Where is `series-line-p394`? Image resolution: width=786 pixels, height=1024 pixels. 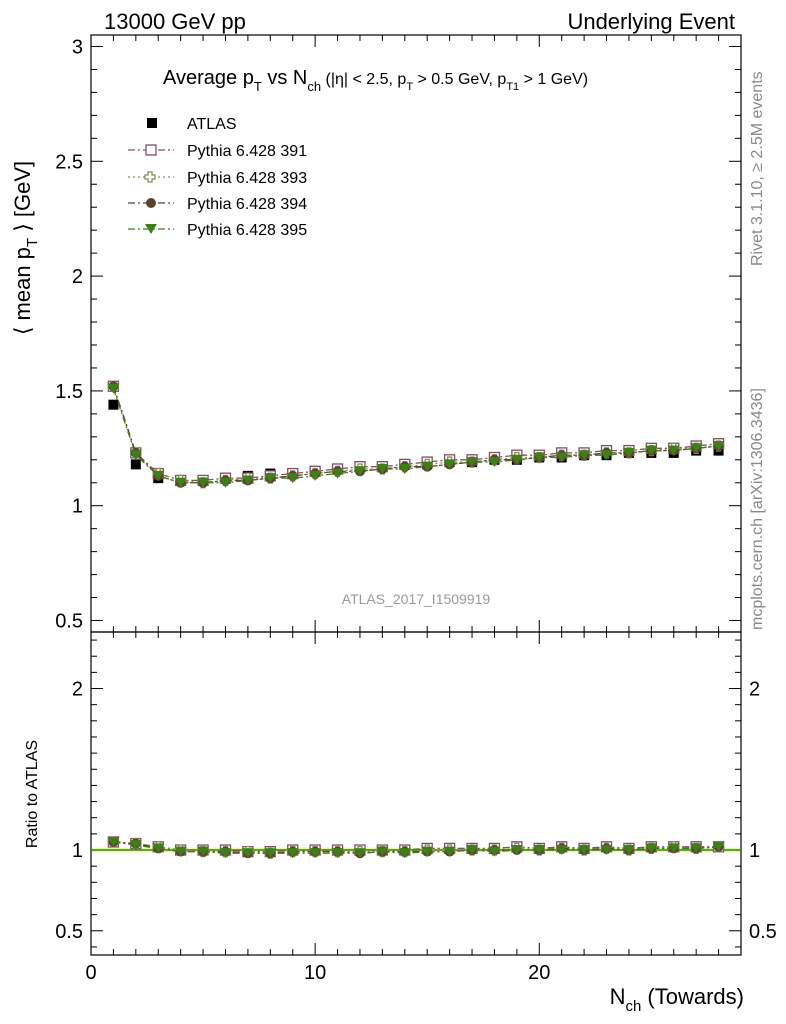 series-line-p394 is located at coordinates (415, 435).